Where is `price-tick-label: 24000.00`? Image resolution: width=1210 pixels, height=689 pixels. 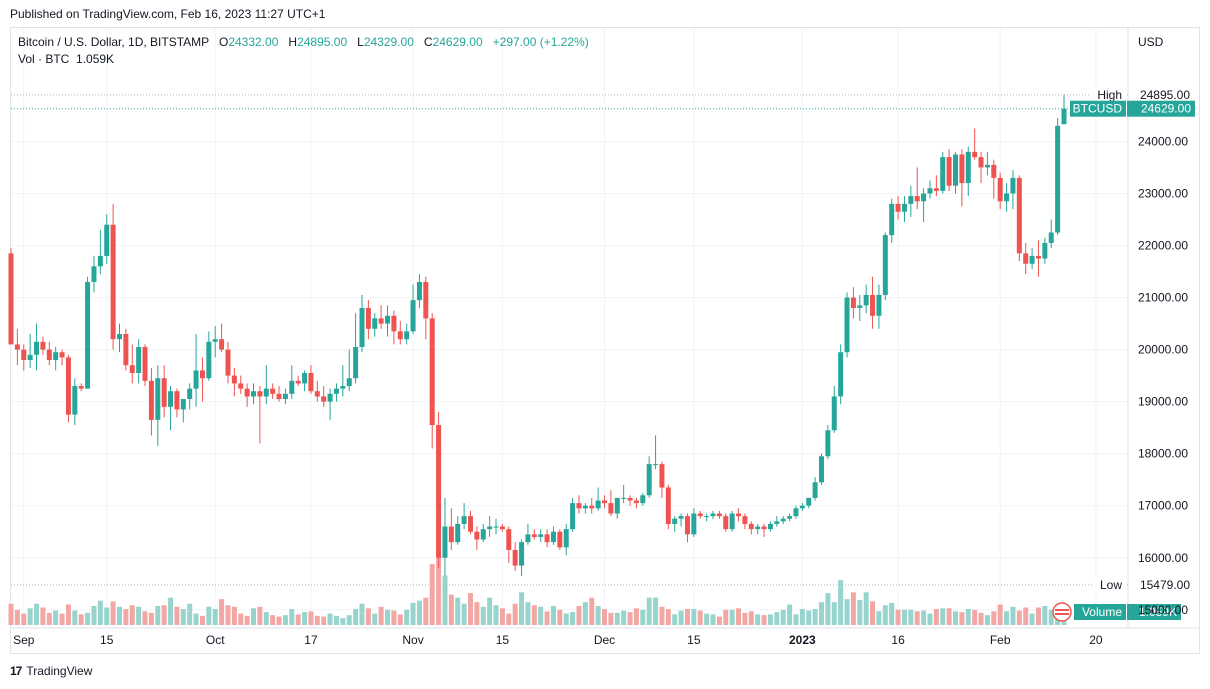
price-tick-label: 24000.00 is located at coordinates (1163, 141).